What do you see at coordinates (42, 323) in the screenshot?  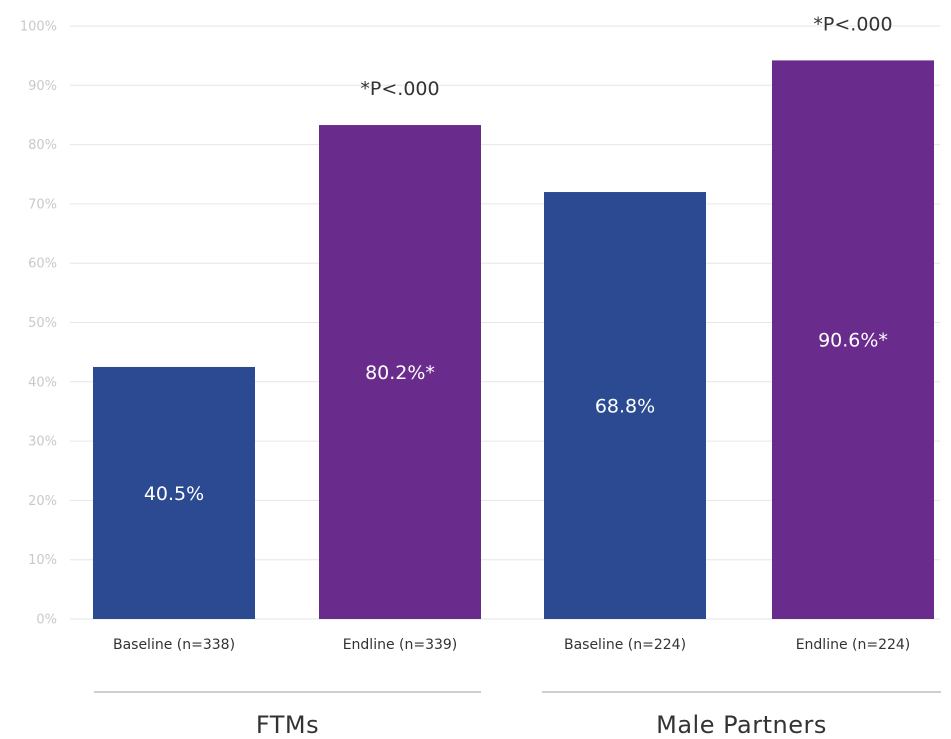 I see `y-tick-label: 50%` at bounding box center [42, 323].